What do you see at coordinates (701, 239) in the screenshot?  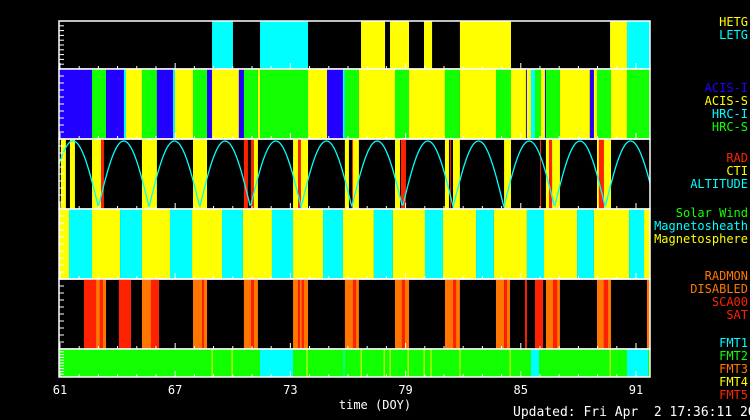 I see `legend-entry: Magnetosphere` at bounding box center [701, 239].